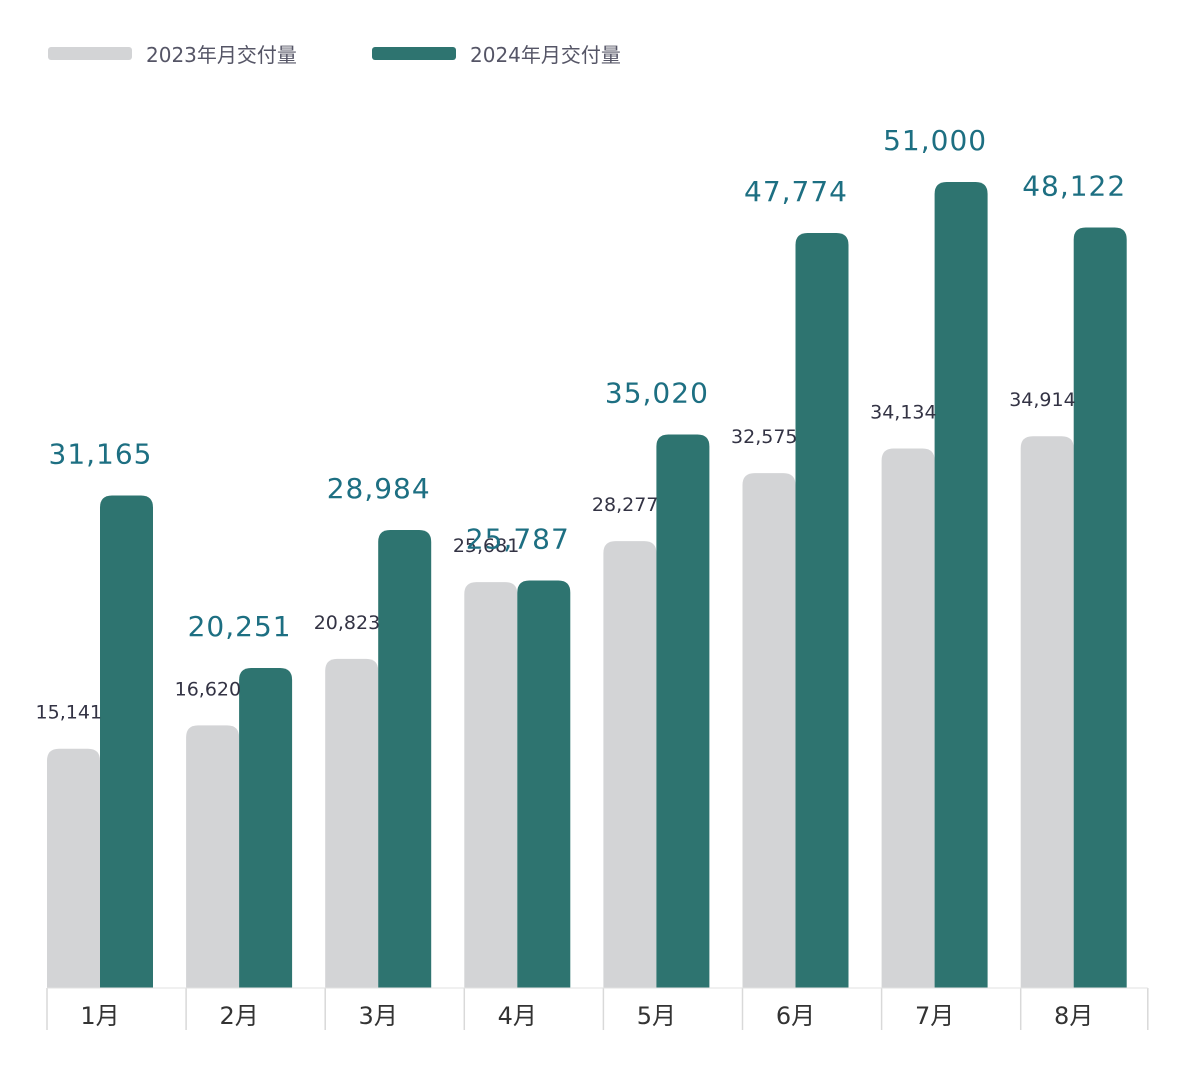 This screenshot has width=1192, height=1078. I want to click on legend-swatch-2024, so click(414, 53).